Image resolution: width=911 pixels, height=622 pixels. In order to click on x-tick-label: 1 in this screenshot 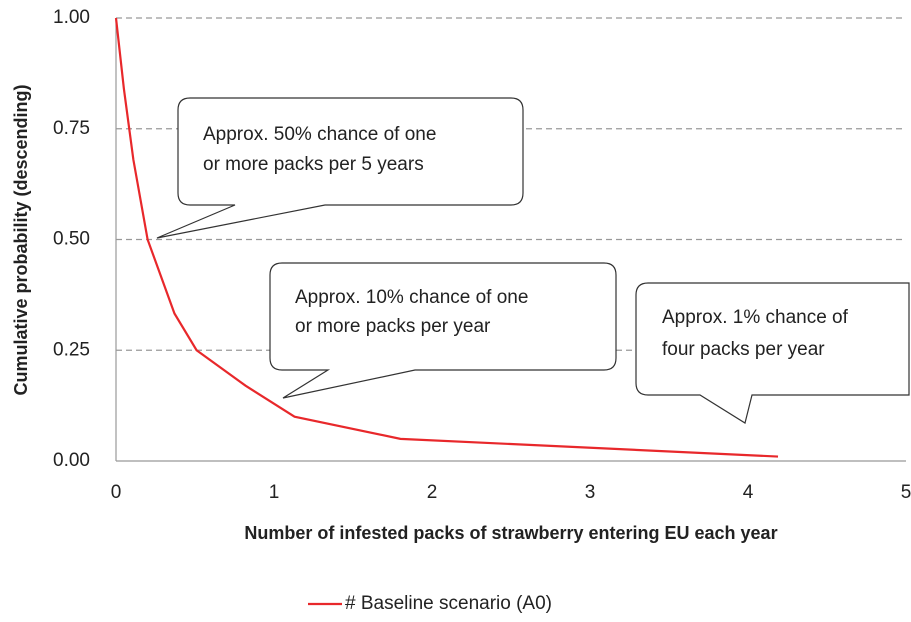, I will do `click(274, 492)`.